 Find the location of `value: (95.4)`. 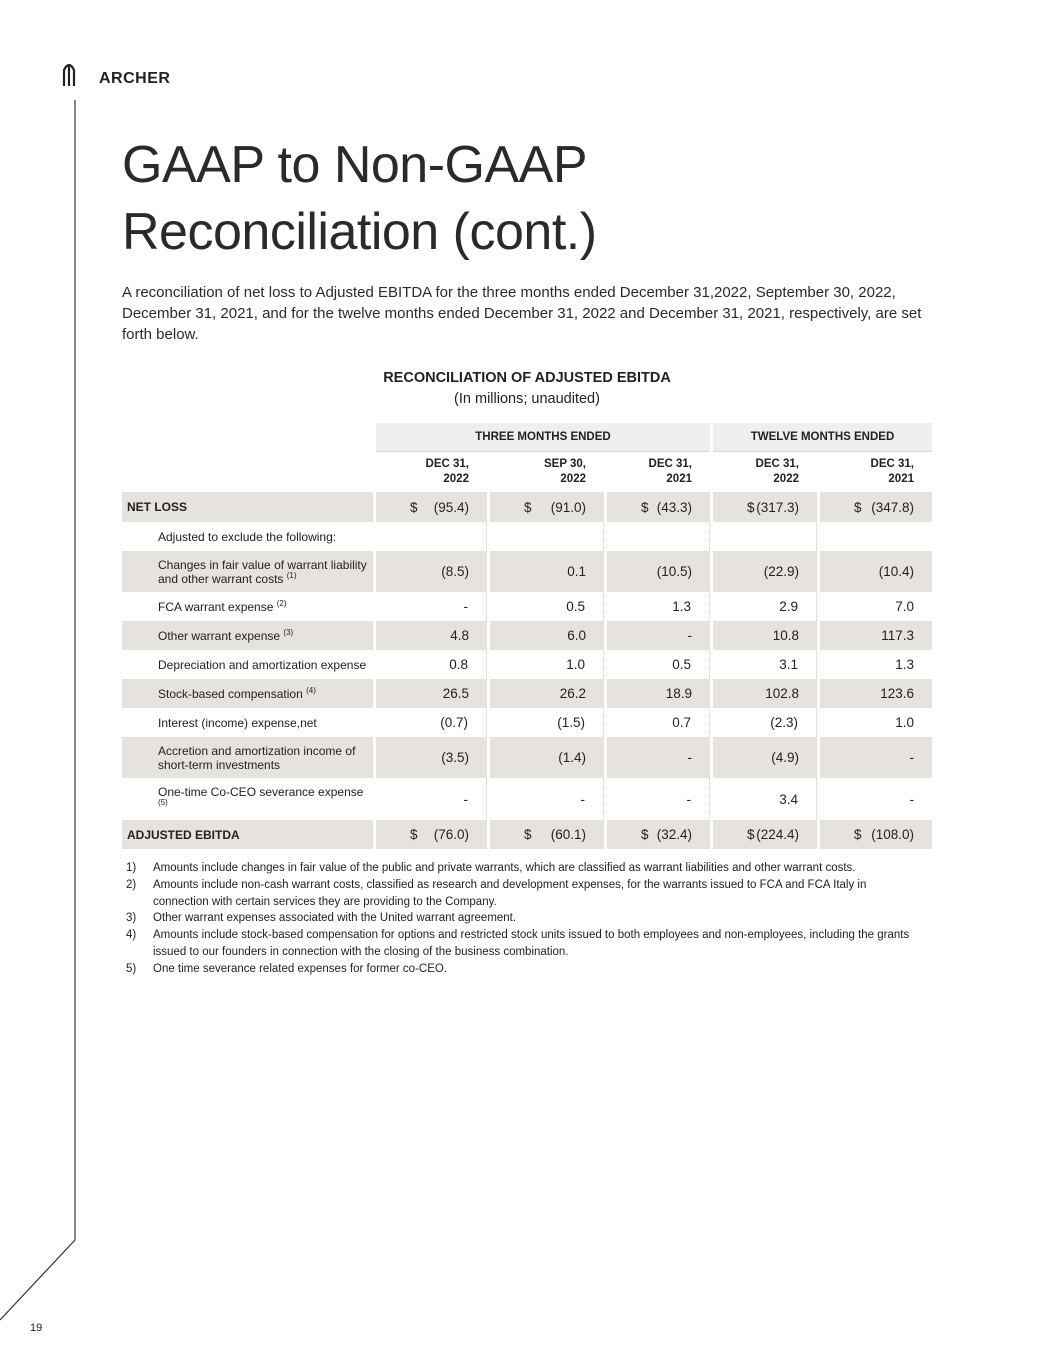

value: (95.4) is located at coordinates (451, 507).